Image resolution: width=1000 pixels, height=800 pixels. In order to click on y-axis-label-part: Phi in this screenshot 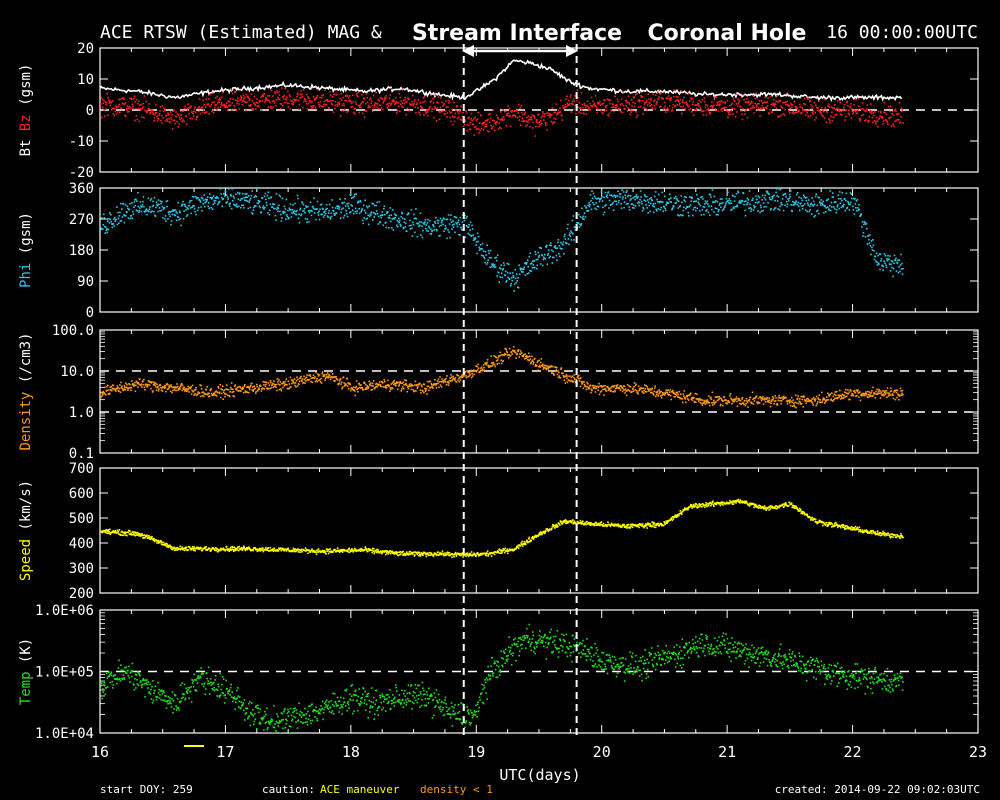, I will do `click(26, 275)`.